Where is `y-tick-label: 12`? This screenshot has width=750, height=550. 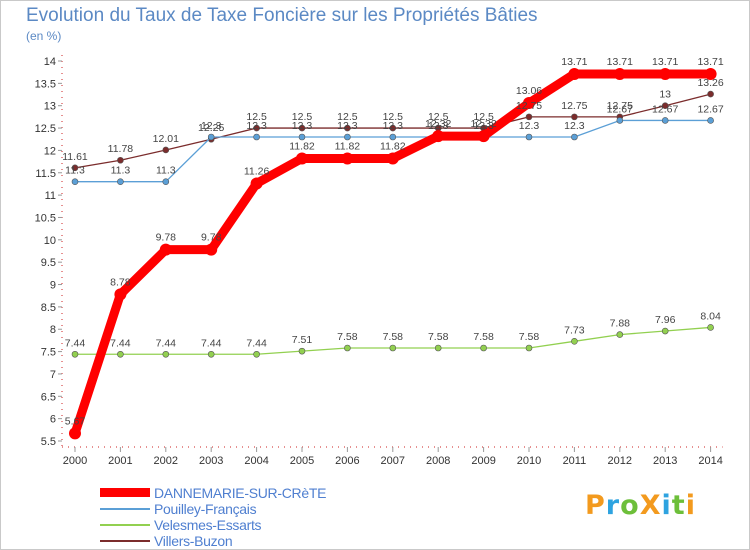
y-tick-label: 12 is located at coordinates (50, 151).